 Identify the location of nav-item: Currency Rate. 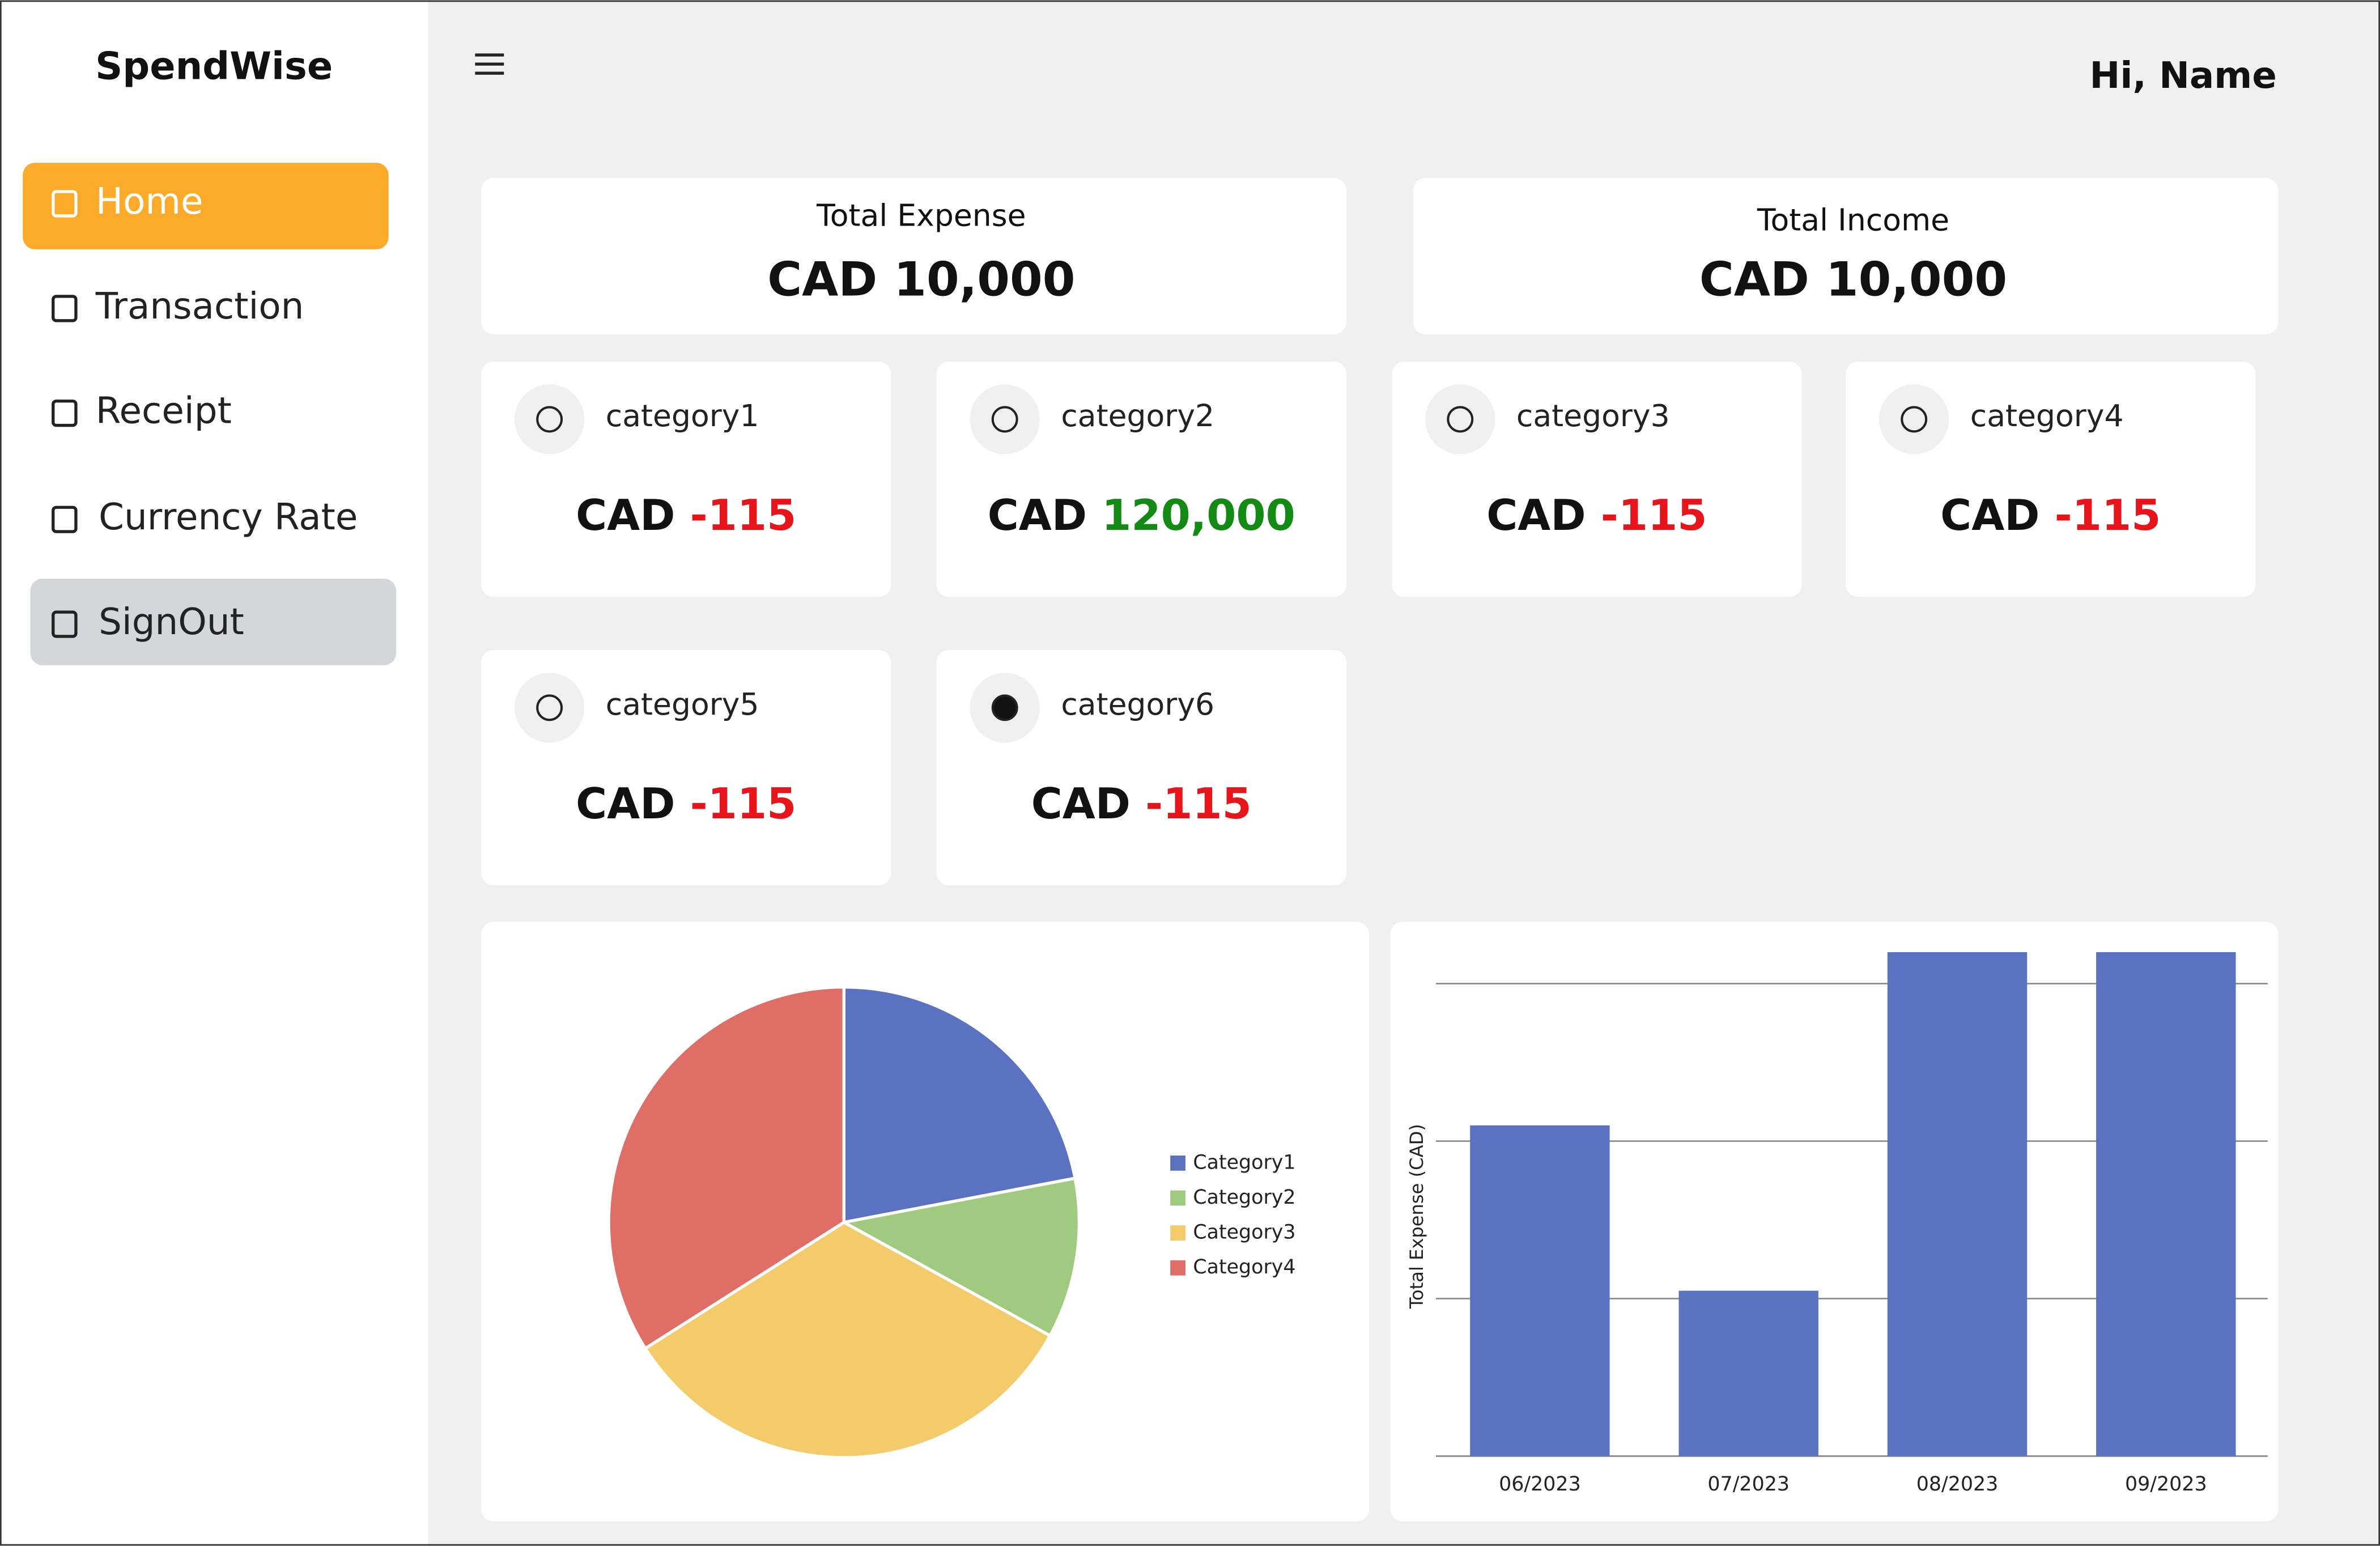
(205, 517).